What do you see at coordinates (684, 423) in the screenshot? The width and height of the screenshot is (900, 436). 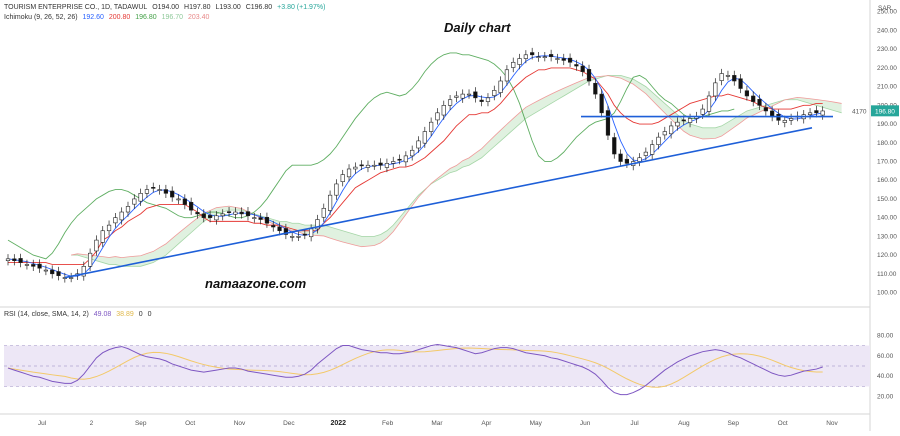 I see `time-tick-label: Aug` at bounding box center [684, 423].